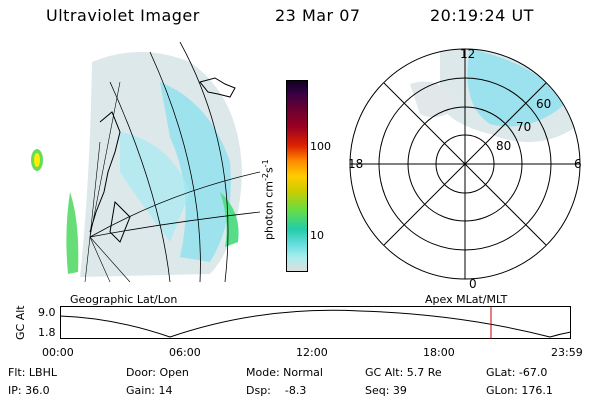 The width and height of the screenshot is (600, 400). I want to click on mlat-label-80: 80, so click(503, 146).